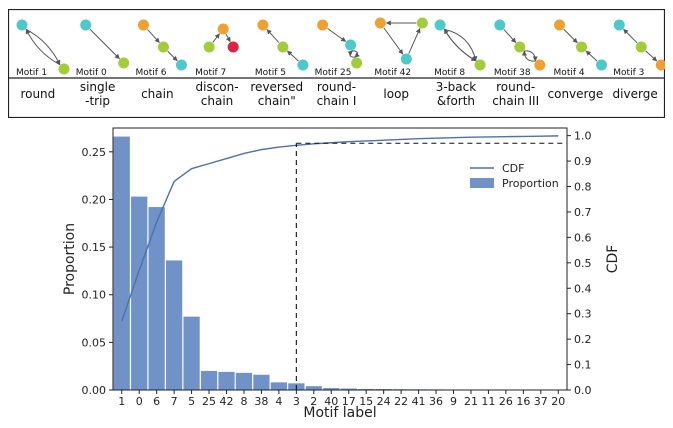  Describe the element at coordinates (613, 259) in the screenshot. I see `y2-axis-label: CDF` at that location.